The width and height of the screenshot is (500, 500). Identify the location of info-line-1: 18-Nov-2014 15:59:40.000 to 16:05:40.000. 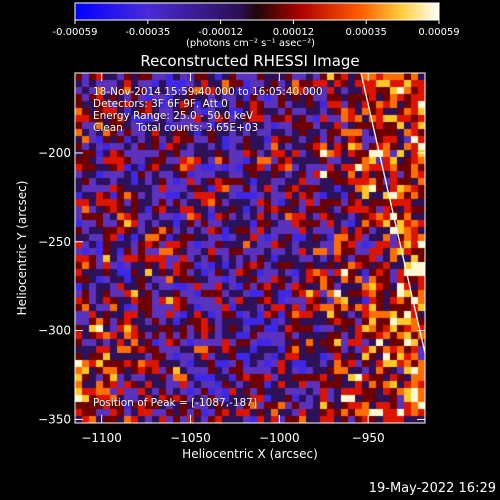
(208, 92).